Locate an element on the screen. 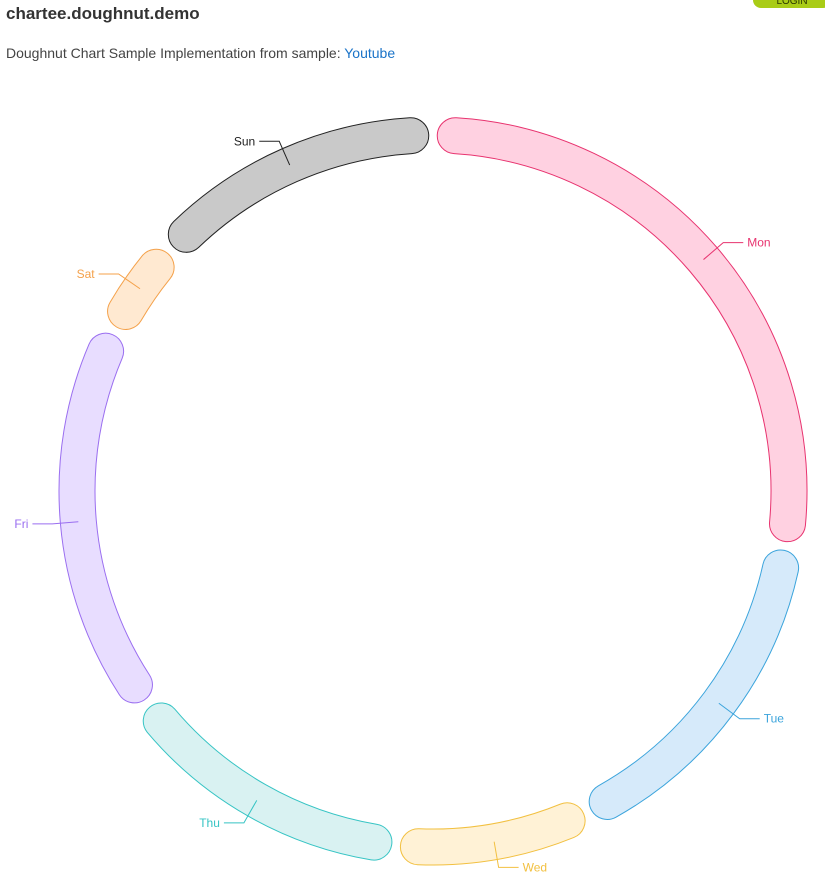  slice-label-wed: Wed is located at coordinates (535, 867).